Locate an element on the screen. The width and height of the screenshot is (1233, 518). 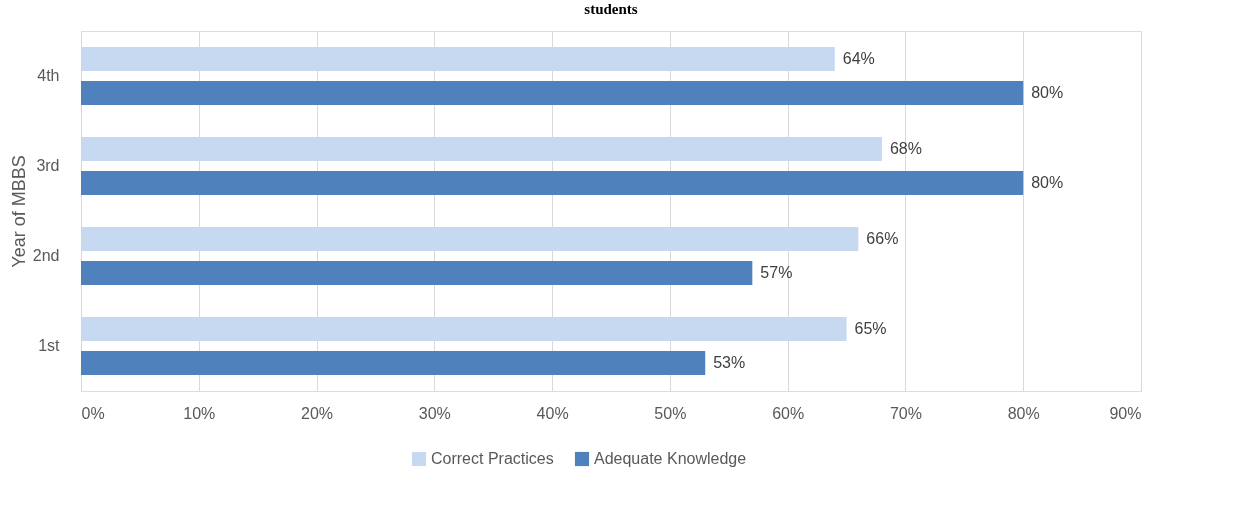
x-tick-label: 0% is located at coordinates (93, 413).